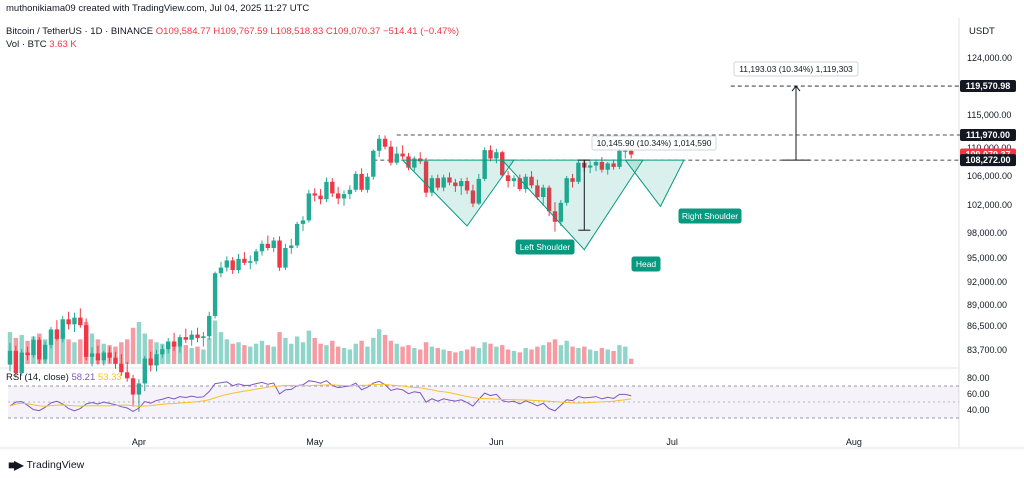 This screenshot has height=478, width=1024. Describe the element at coordinates (987, 305) in the screenshot. I see `price-tick-label: 89,000.00` at that location.